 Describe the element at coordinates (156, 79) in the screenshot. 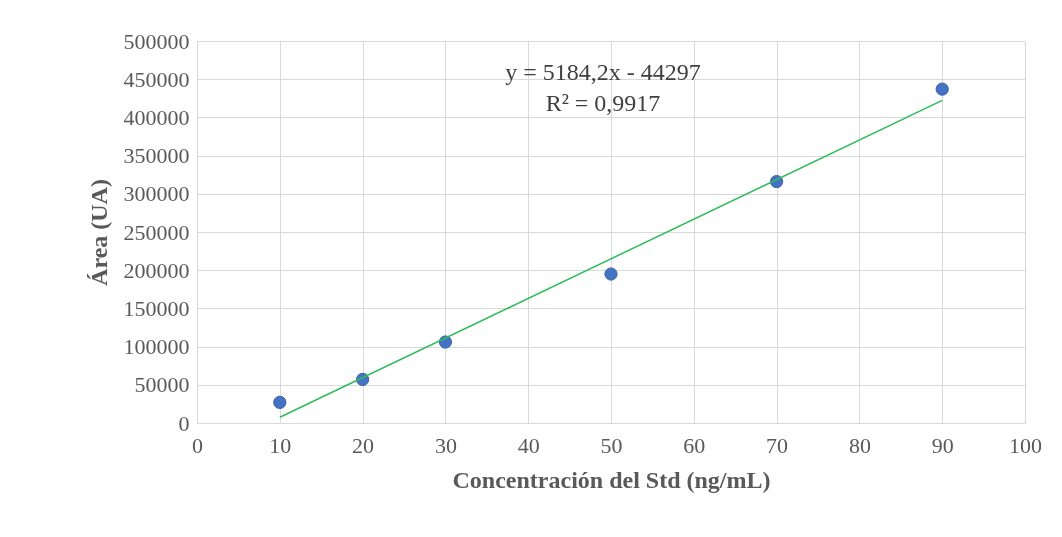

I see `y-tick-label: 450000` at that location.